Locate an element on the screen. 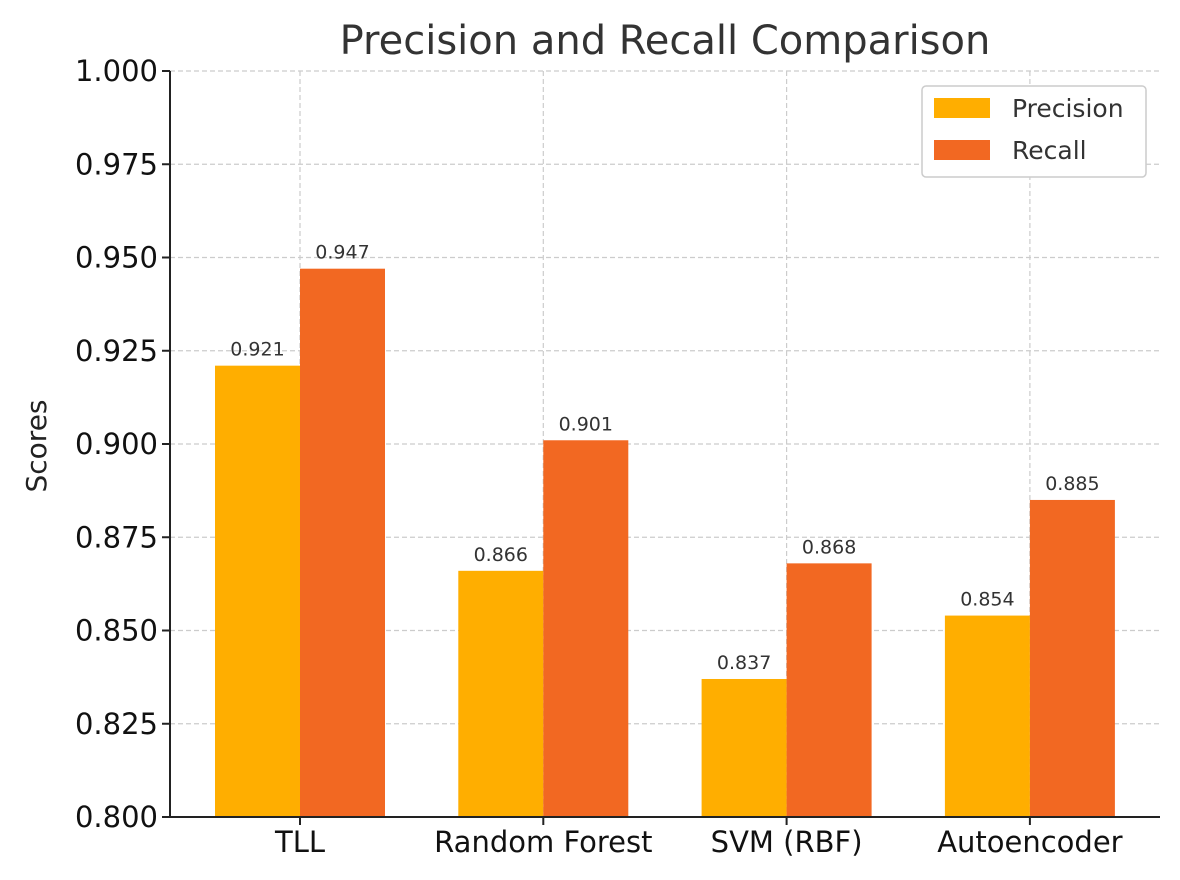 This screenshot has width=1180, height=880. data-label: 0.854 is located at coordinates (987, 600).